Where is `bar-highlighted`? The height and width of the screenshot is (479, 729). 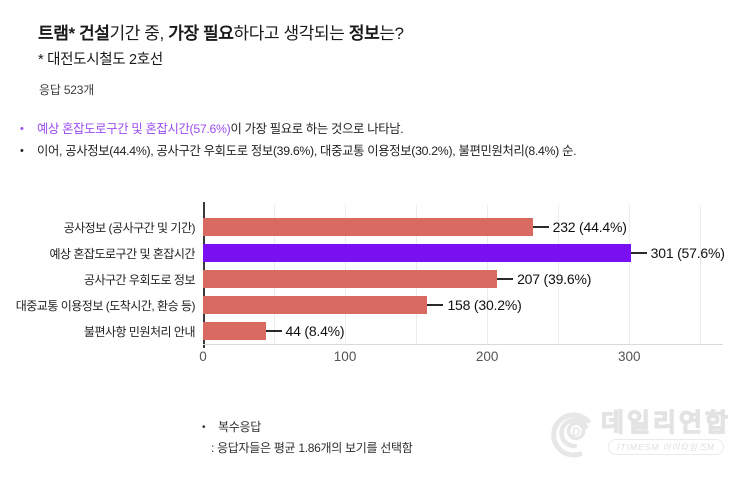 bar-highlighted is located at coordinates (417, 253).